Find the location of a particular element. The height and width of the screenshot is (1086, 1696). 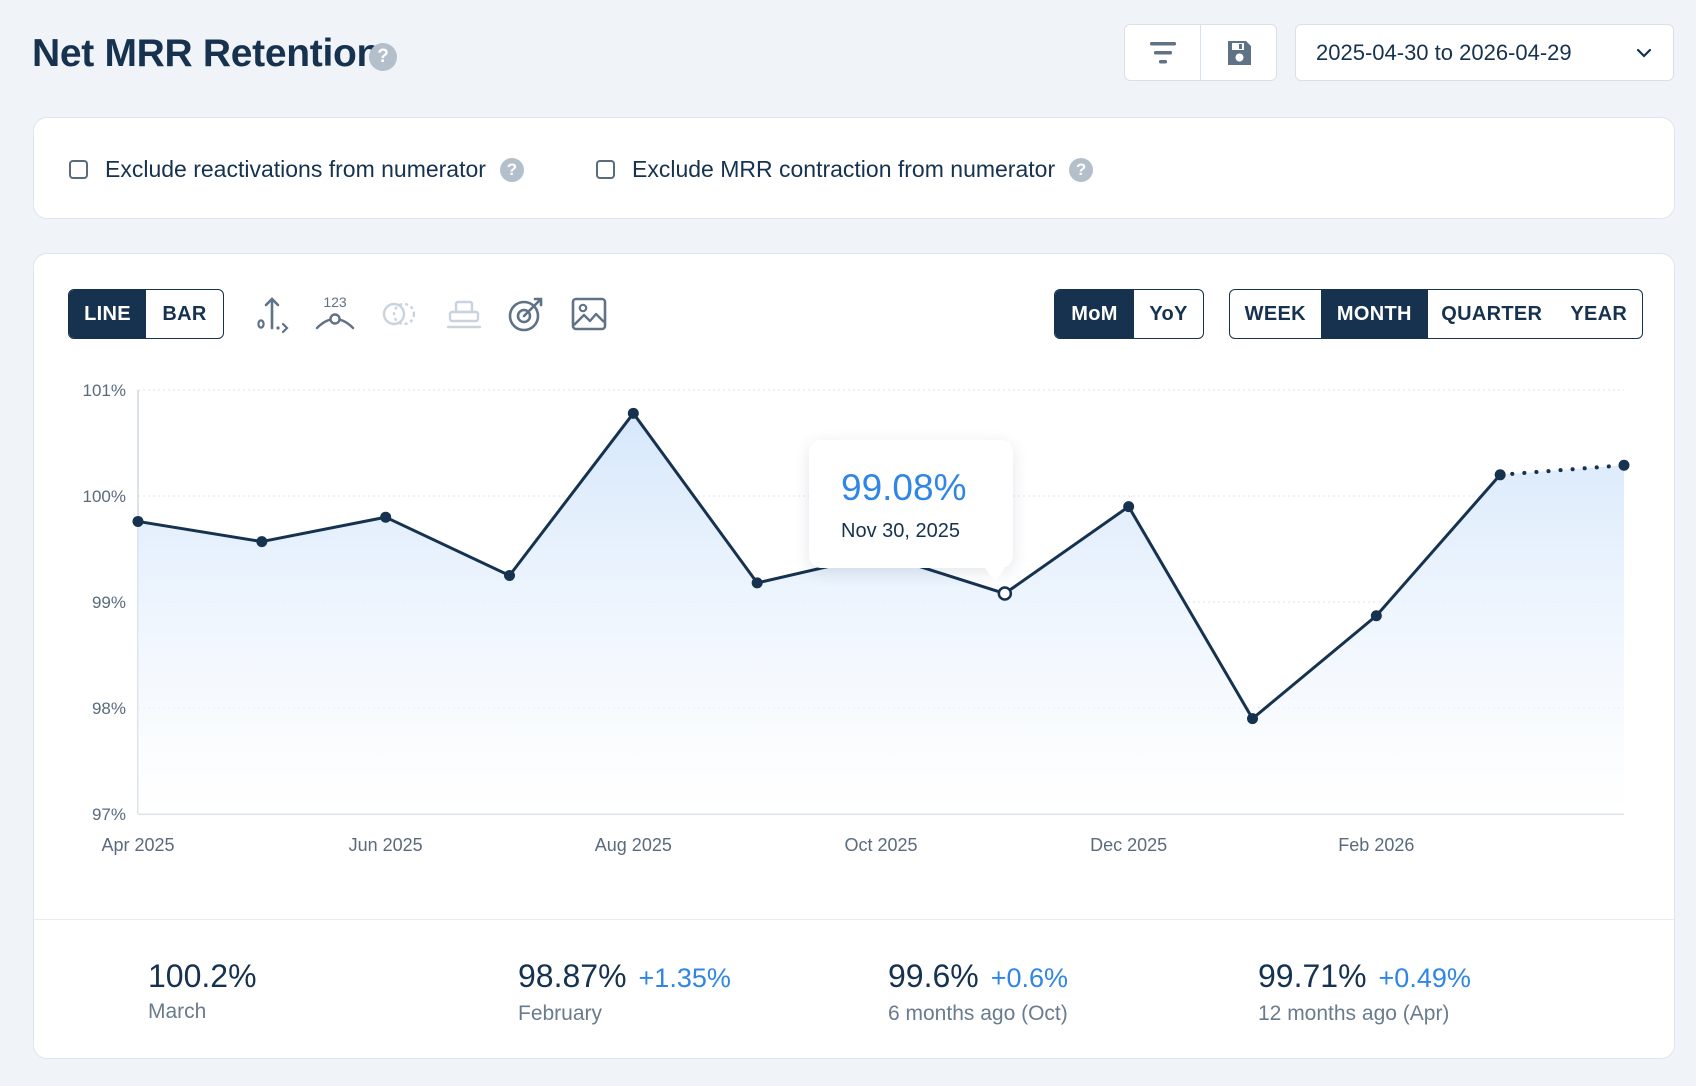

stat-12-months: 99.71% +0.49% 12 months ago (Apr) is located at coordinates (1364, 991).